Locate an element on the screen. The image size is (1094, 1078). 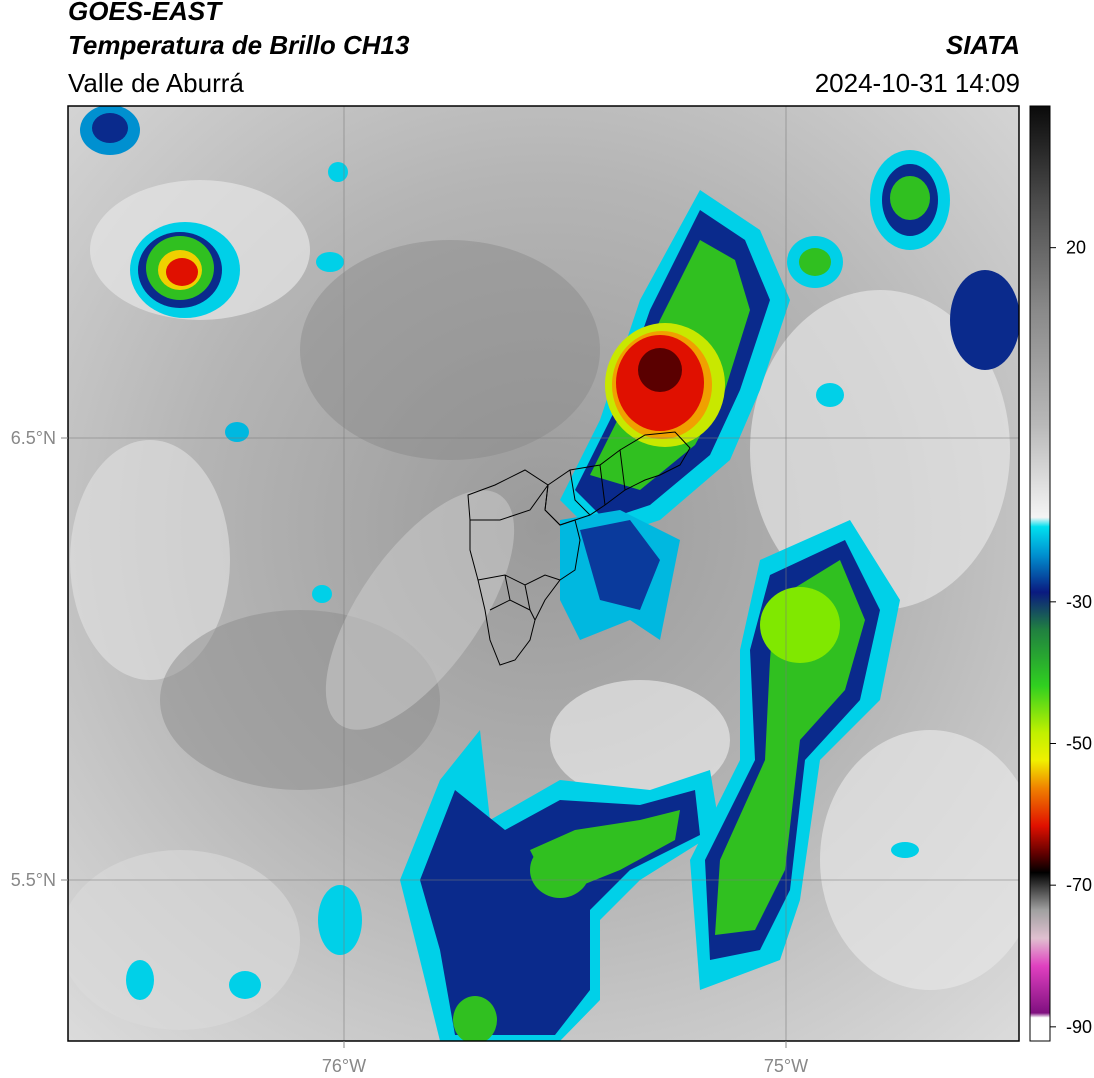
storm-cell-northwest is located at coordinates (160, 212).